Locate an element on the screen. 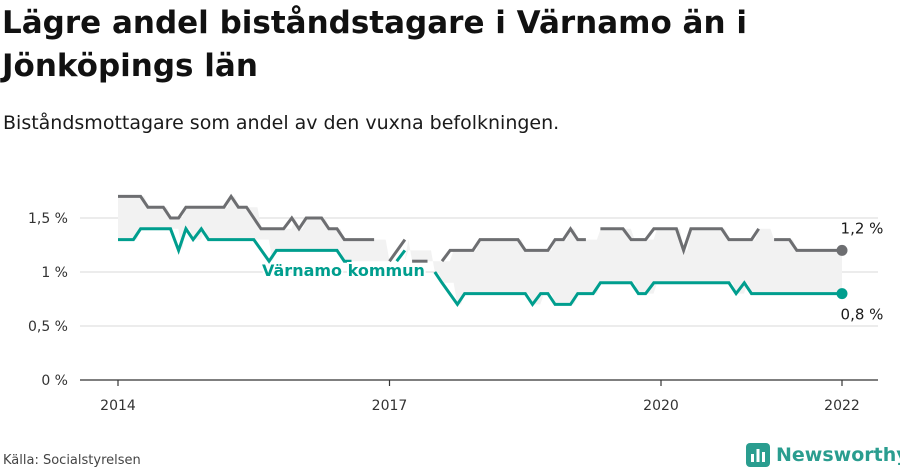 The image size is (900, 474). series-0-end-label: 1,2 % is located at coordinates (862, 228).